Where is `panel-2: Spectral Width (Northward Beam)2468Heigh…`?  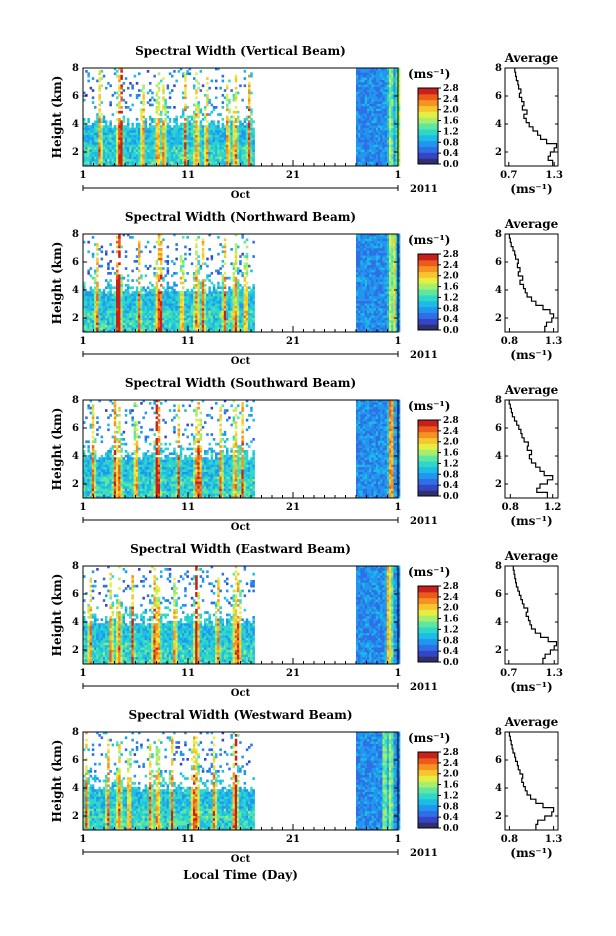 panel-2: Spectral Width (Northward Beam)2468Heigh… is located at coordinates (306, 288).